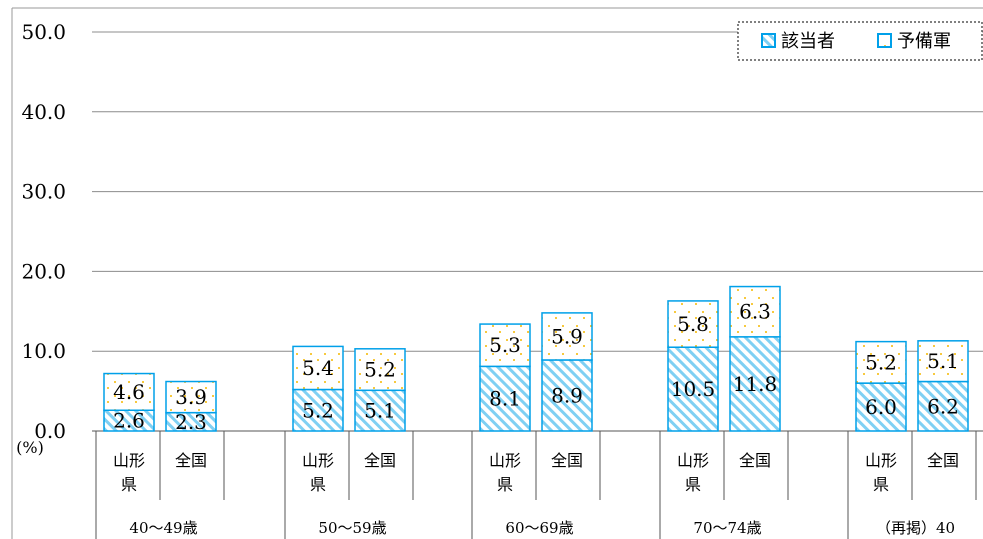 The image size is (983, 539). Describe the element at coordinates (693, 389) in the screenshot. I see `data-label-gaitousha: 10.5` at that location.